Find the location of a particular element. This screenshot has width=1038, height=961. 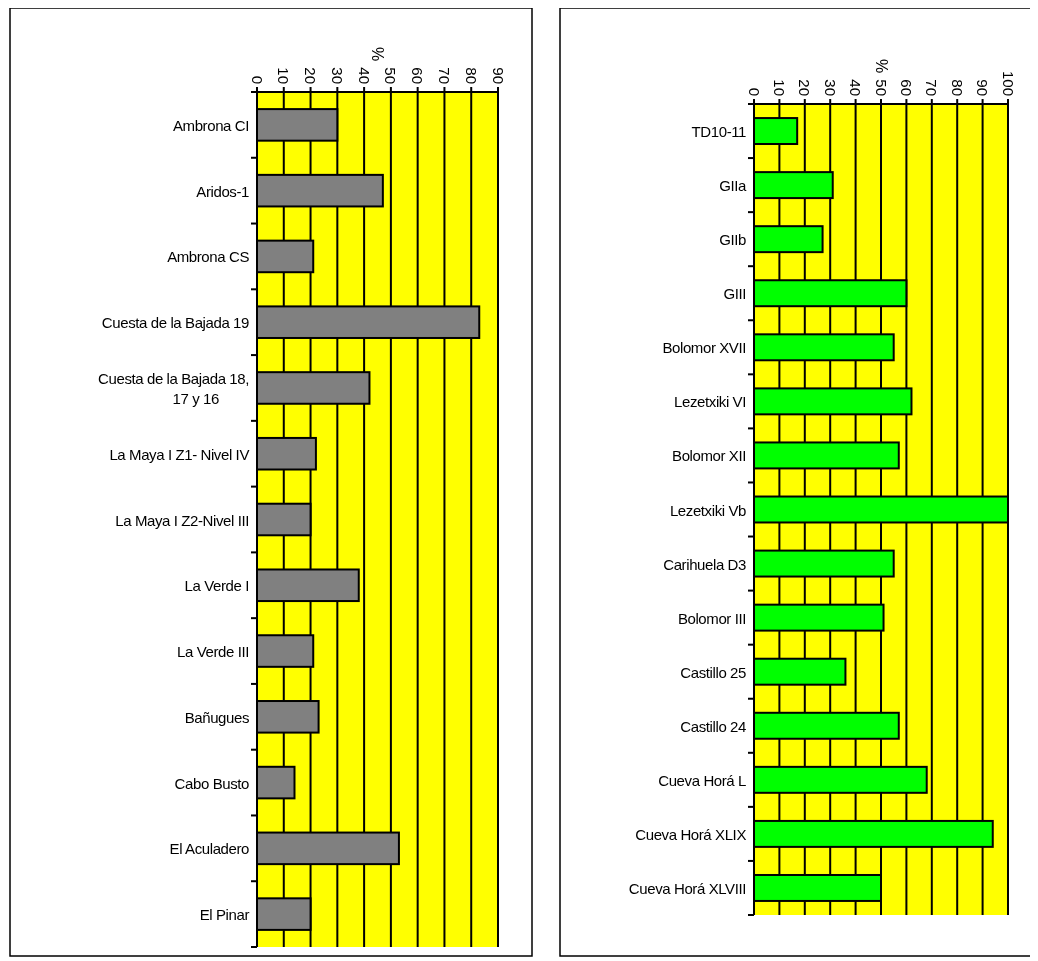

y-tick-label: Carihuela D3 is located at coordinates (705, 564).